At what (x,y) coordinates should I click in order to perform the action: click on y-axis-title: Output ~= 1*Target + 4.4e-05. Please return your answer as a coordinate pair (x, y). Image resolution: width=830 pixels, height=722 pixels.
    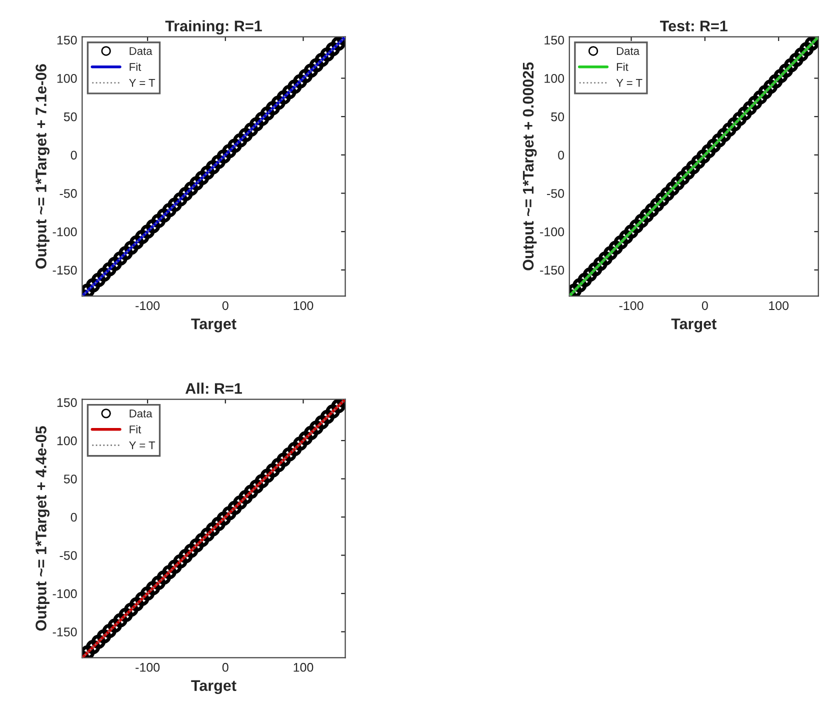
    Looking at the image, I should click on (43, 528).